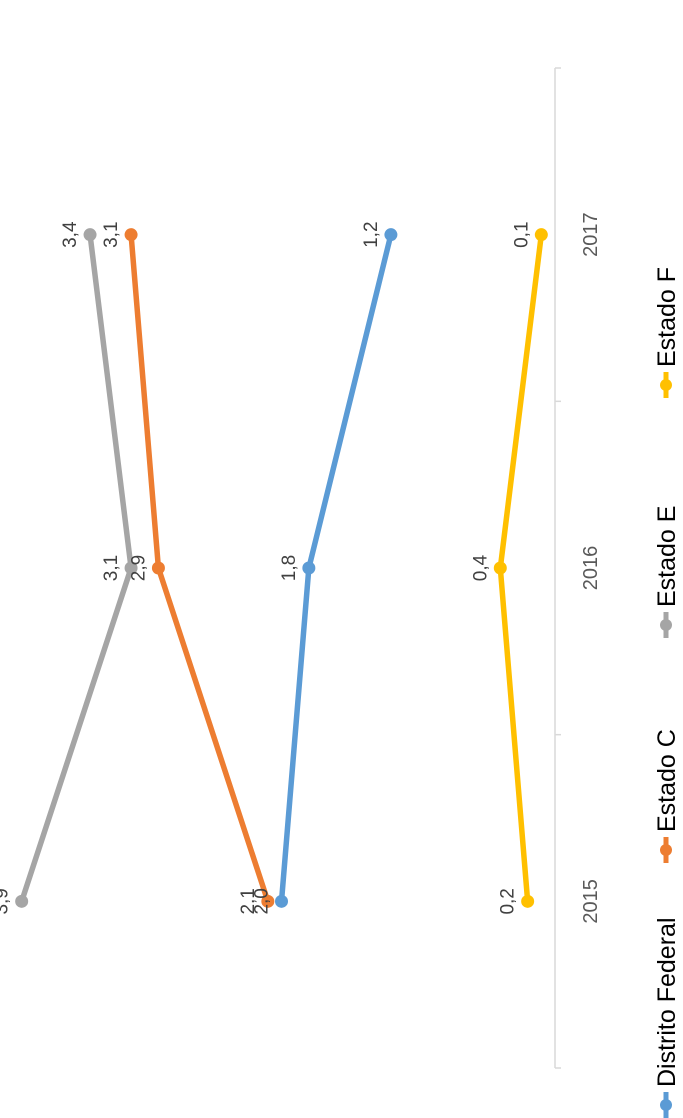 The height and width of the screenshot is (1118, 683). What do you see at coordinates (667, 1003) in the screenshot?
I see `legend-label: Distrito Federal` at bounding box center [667, 1003].